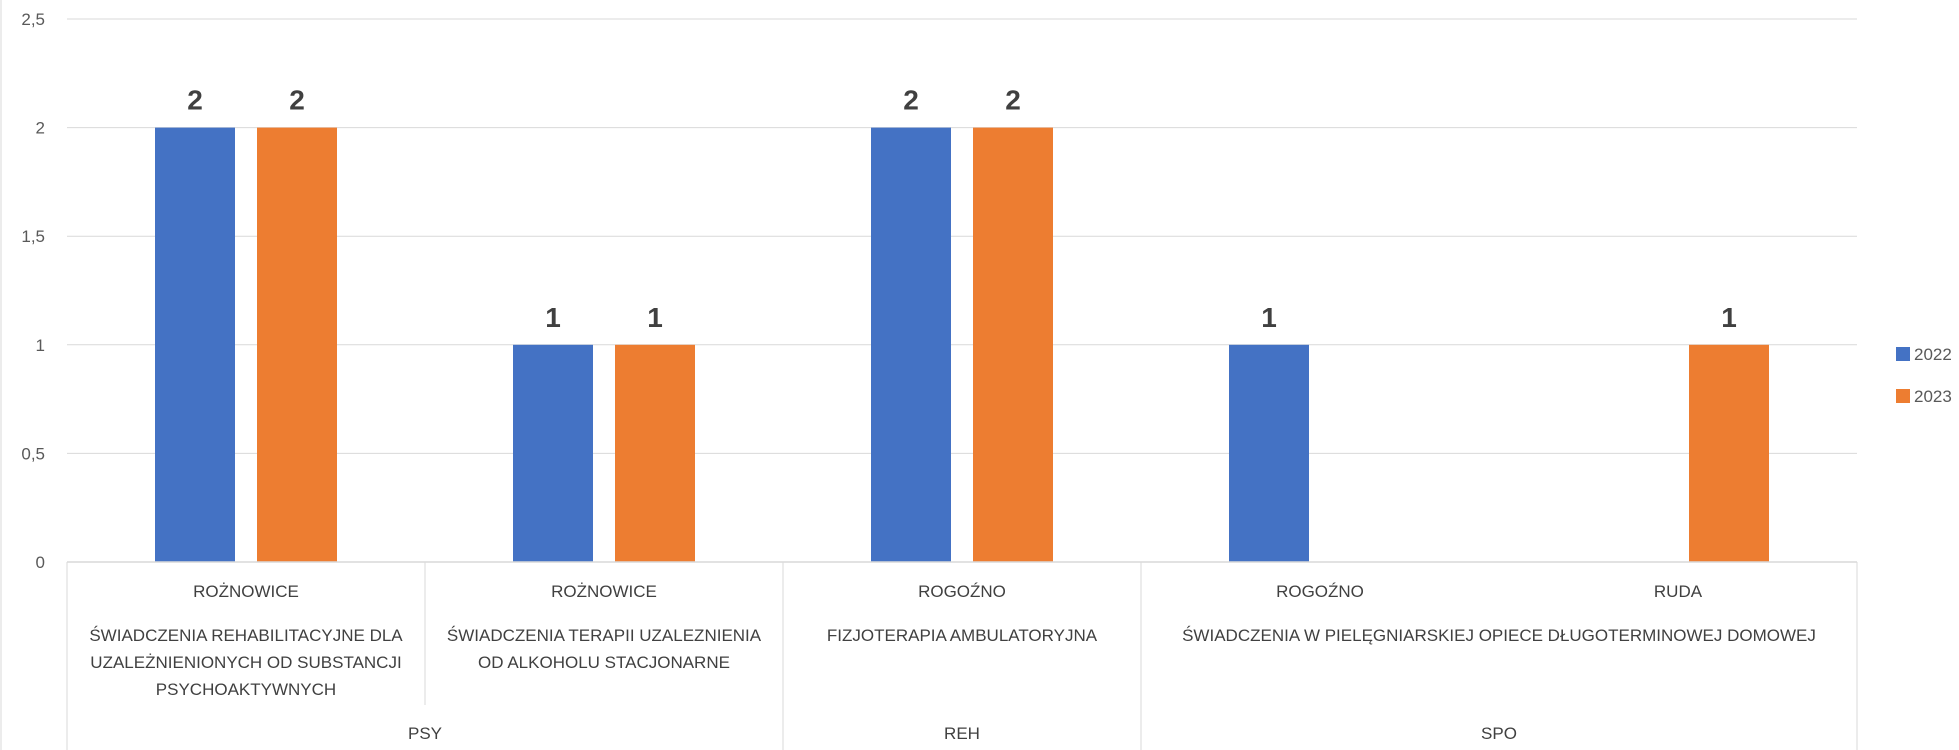 The image size is (1959, 750). I want to click on group-label: PSY, so click(425, 733).